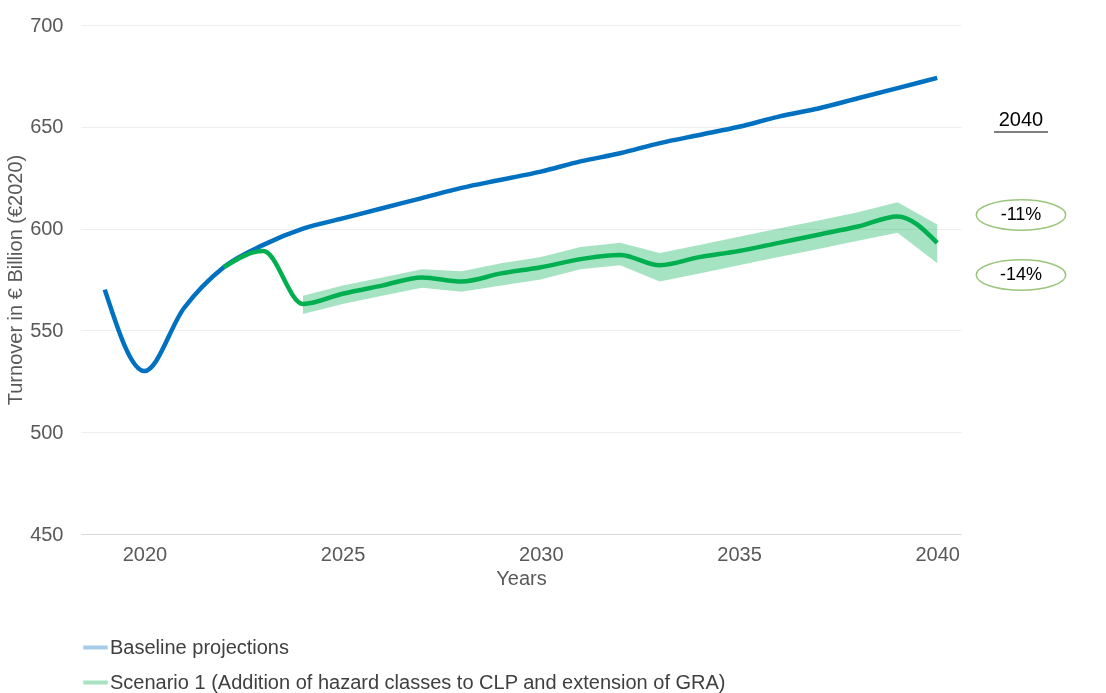 The height and width of the screenshot is (693, 1106). Describe the element at coordinates (418, 681) in the screenshot. I see `legend-label: Scenario 1 (Addition of hazard classes to CLP and extension of GRA)` at that location.